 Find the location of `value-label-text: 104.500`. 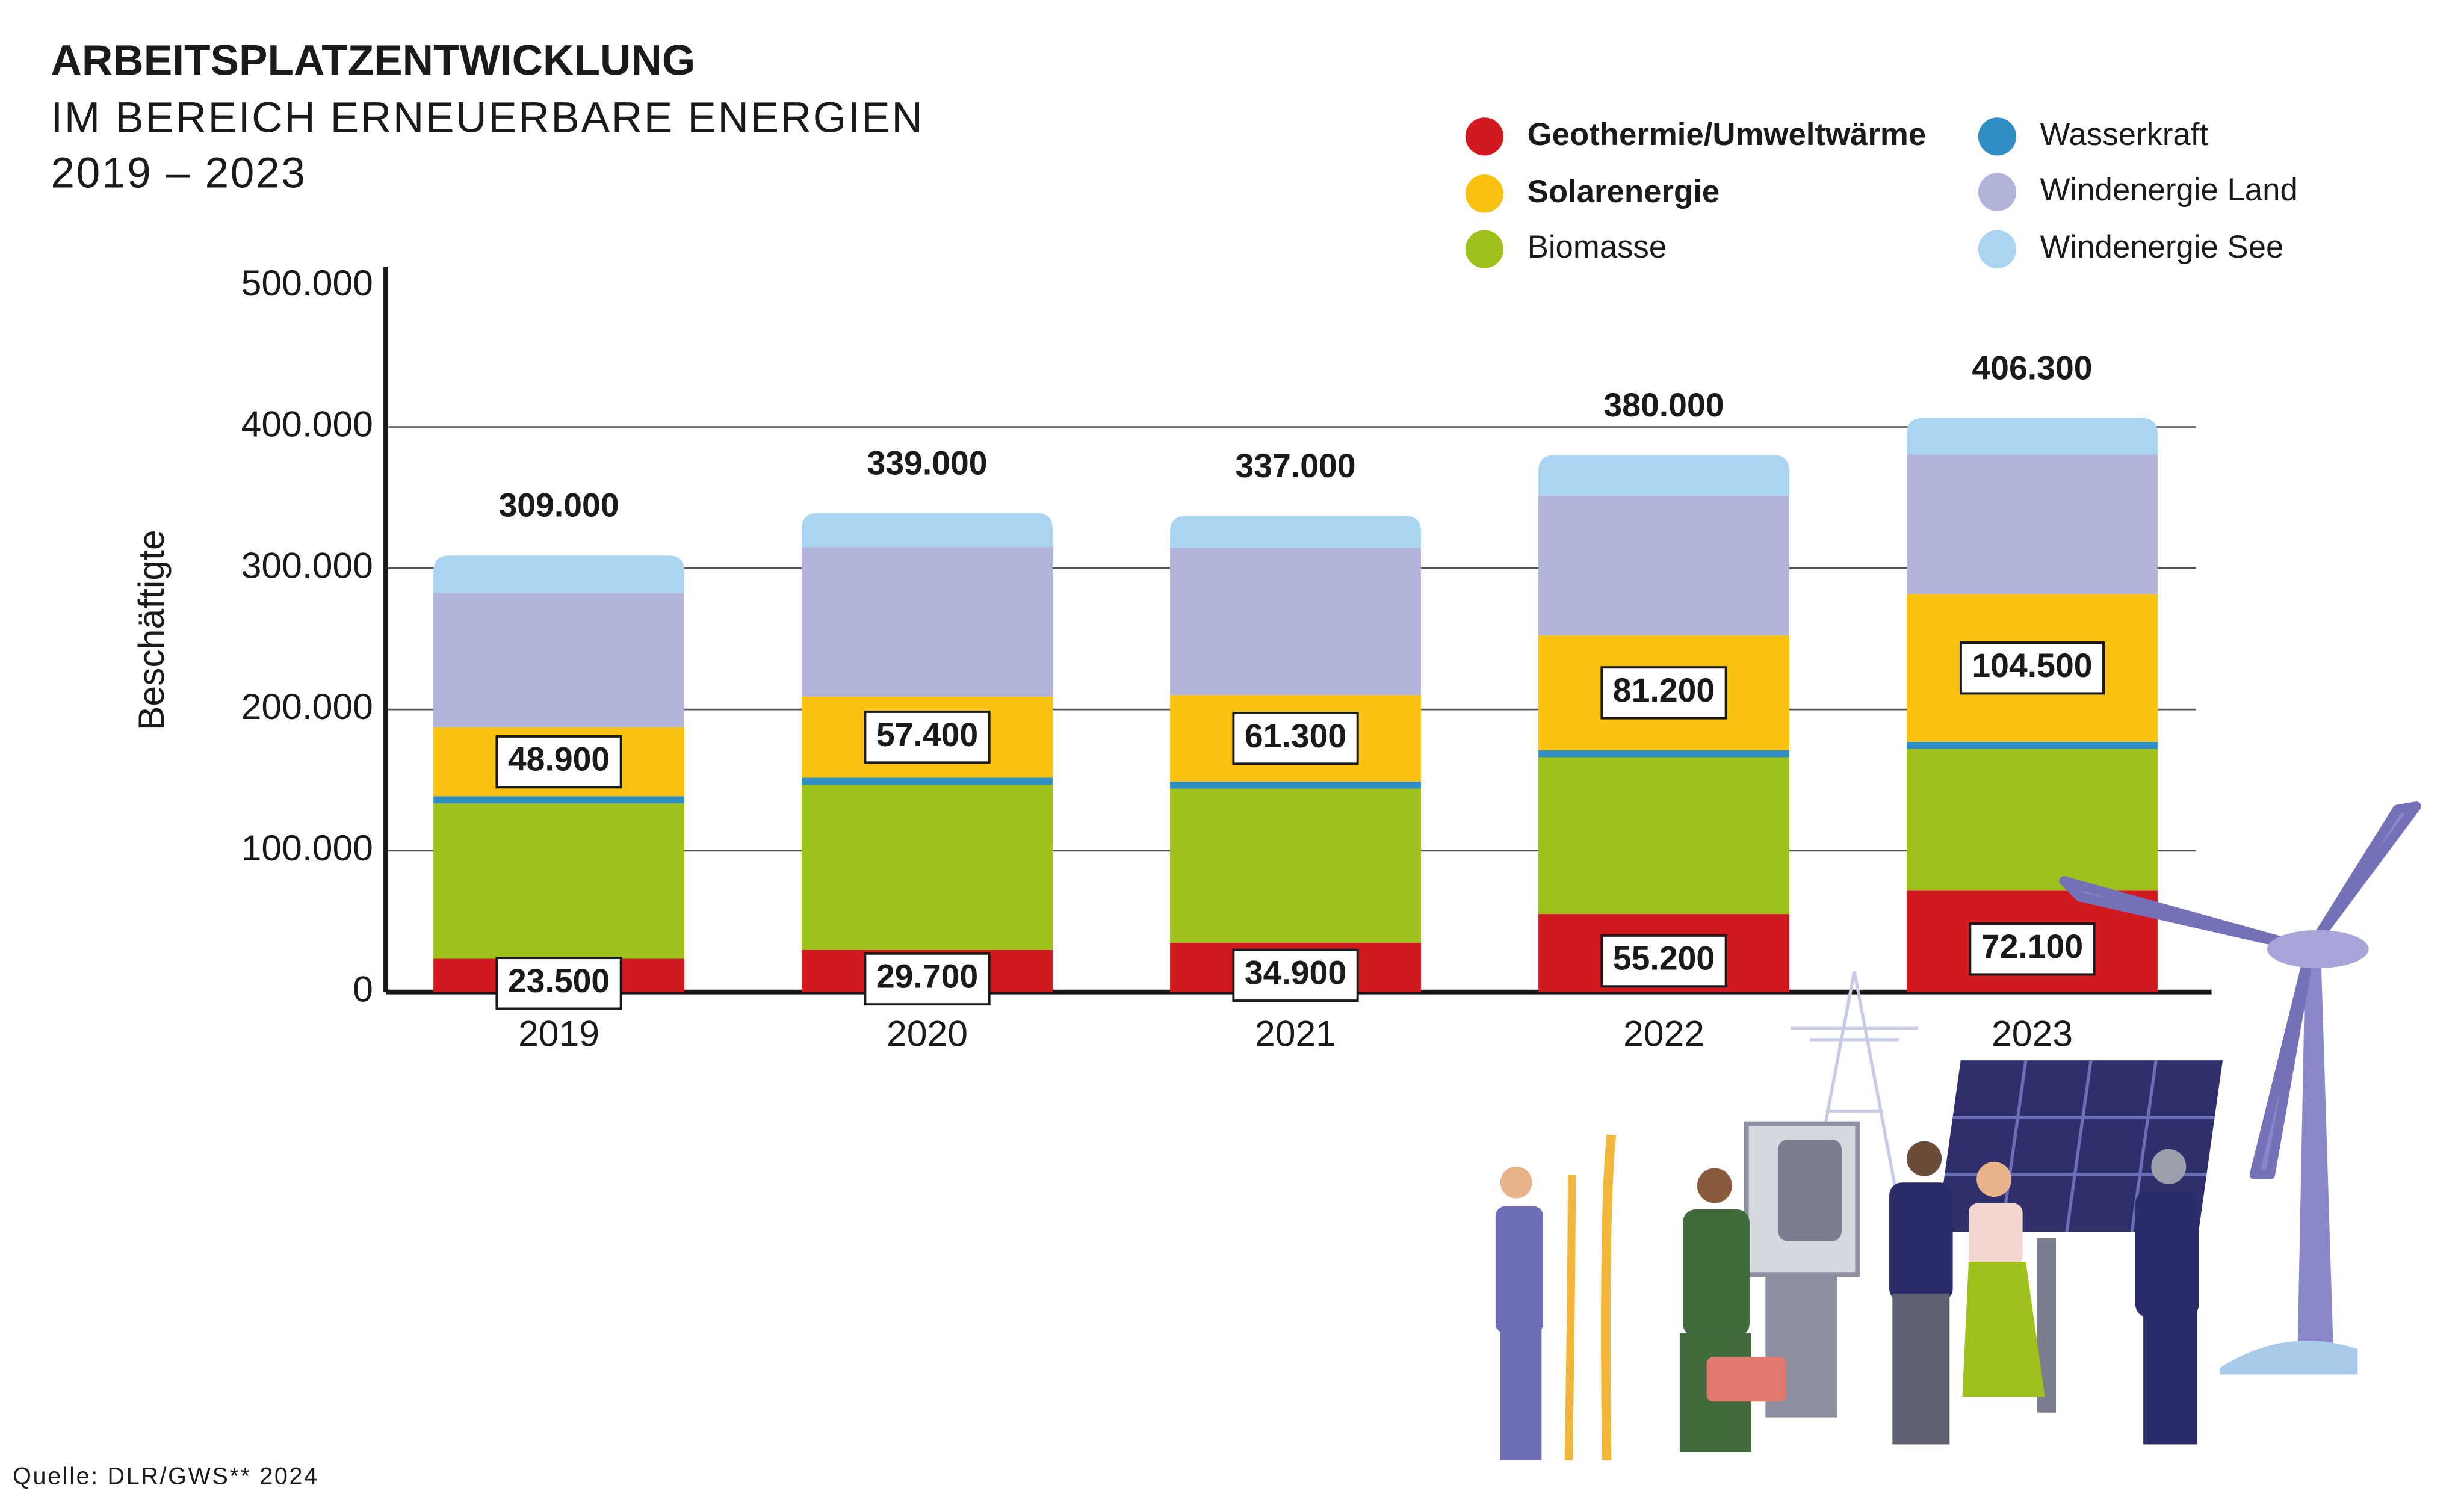

value-label-text: 104.500 is located at coordinates (2032, 665).